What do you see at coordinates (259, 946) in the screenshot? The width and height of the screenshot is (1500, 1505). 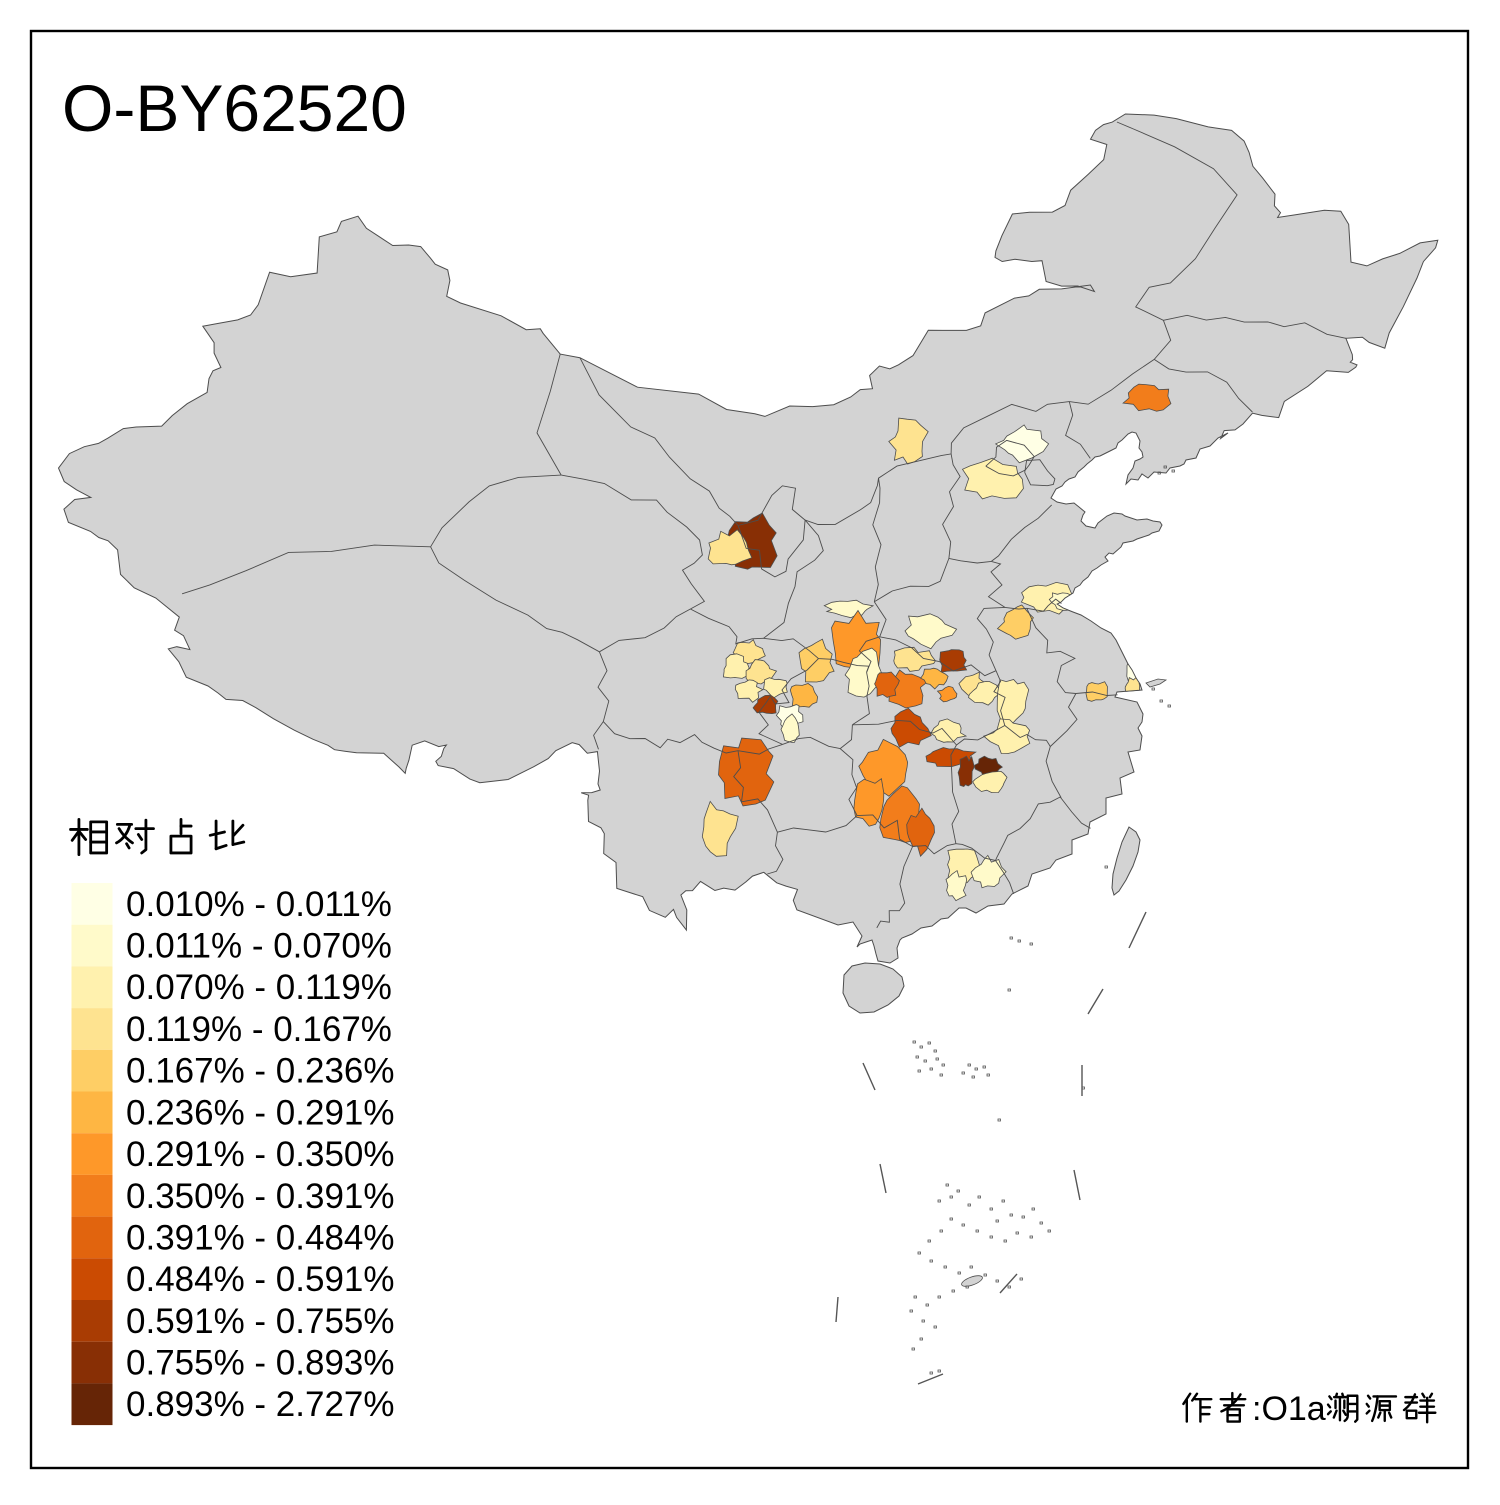 I see `svg-text: 0.011% - 0.070%` at bounding box center [259, 946].